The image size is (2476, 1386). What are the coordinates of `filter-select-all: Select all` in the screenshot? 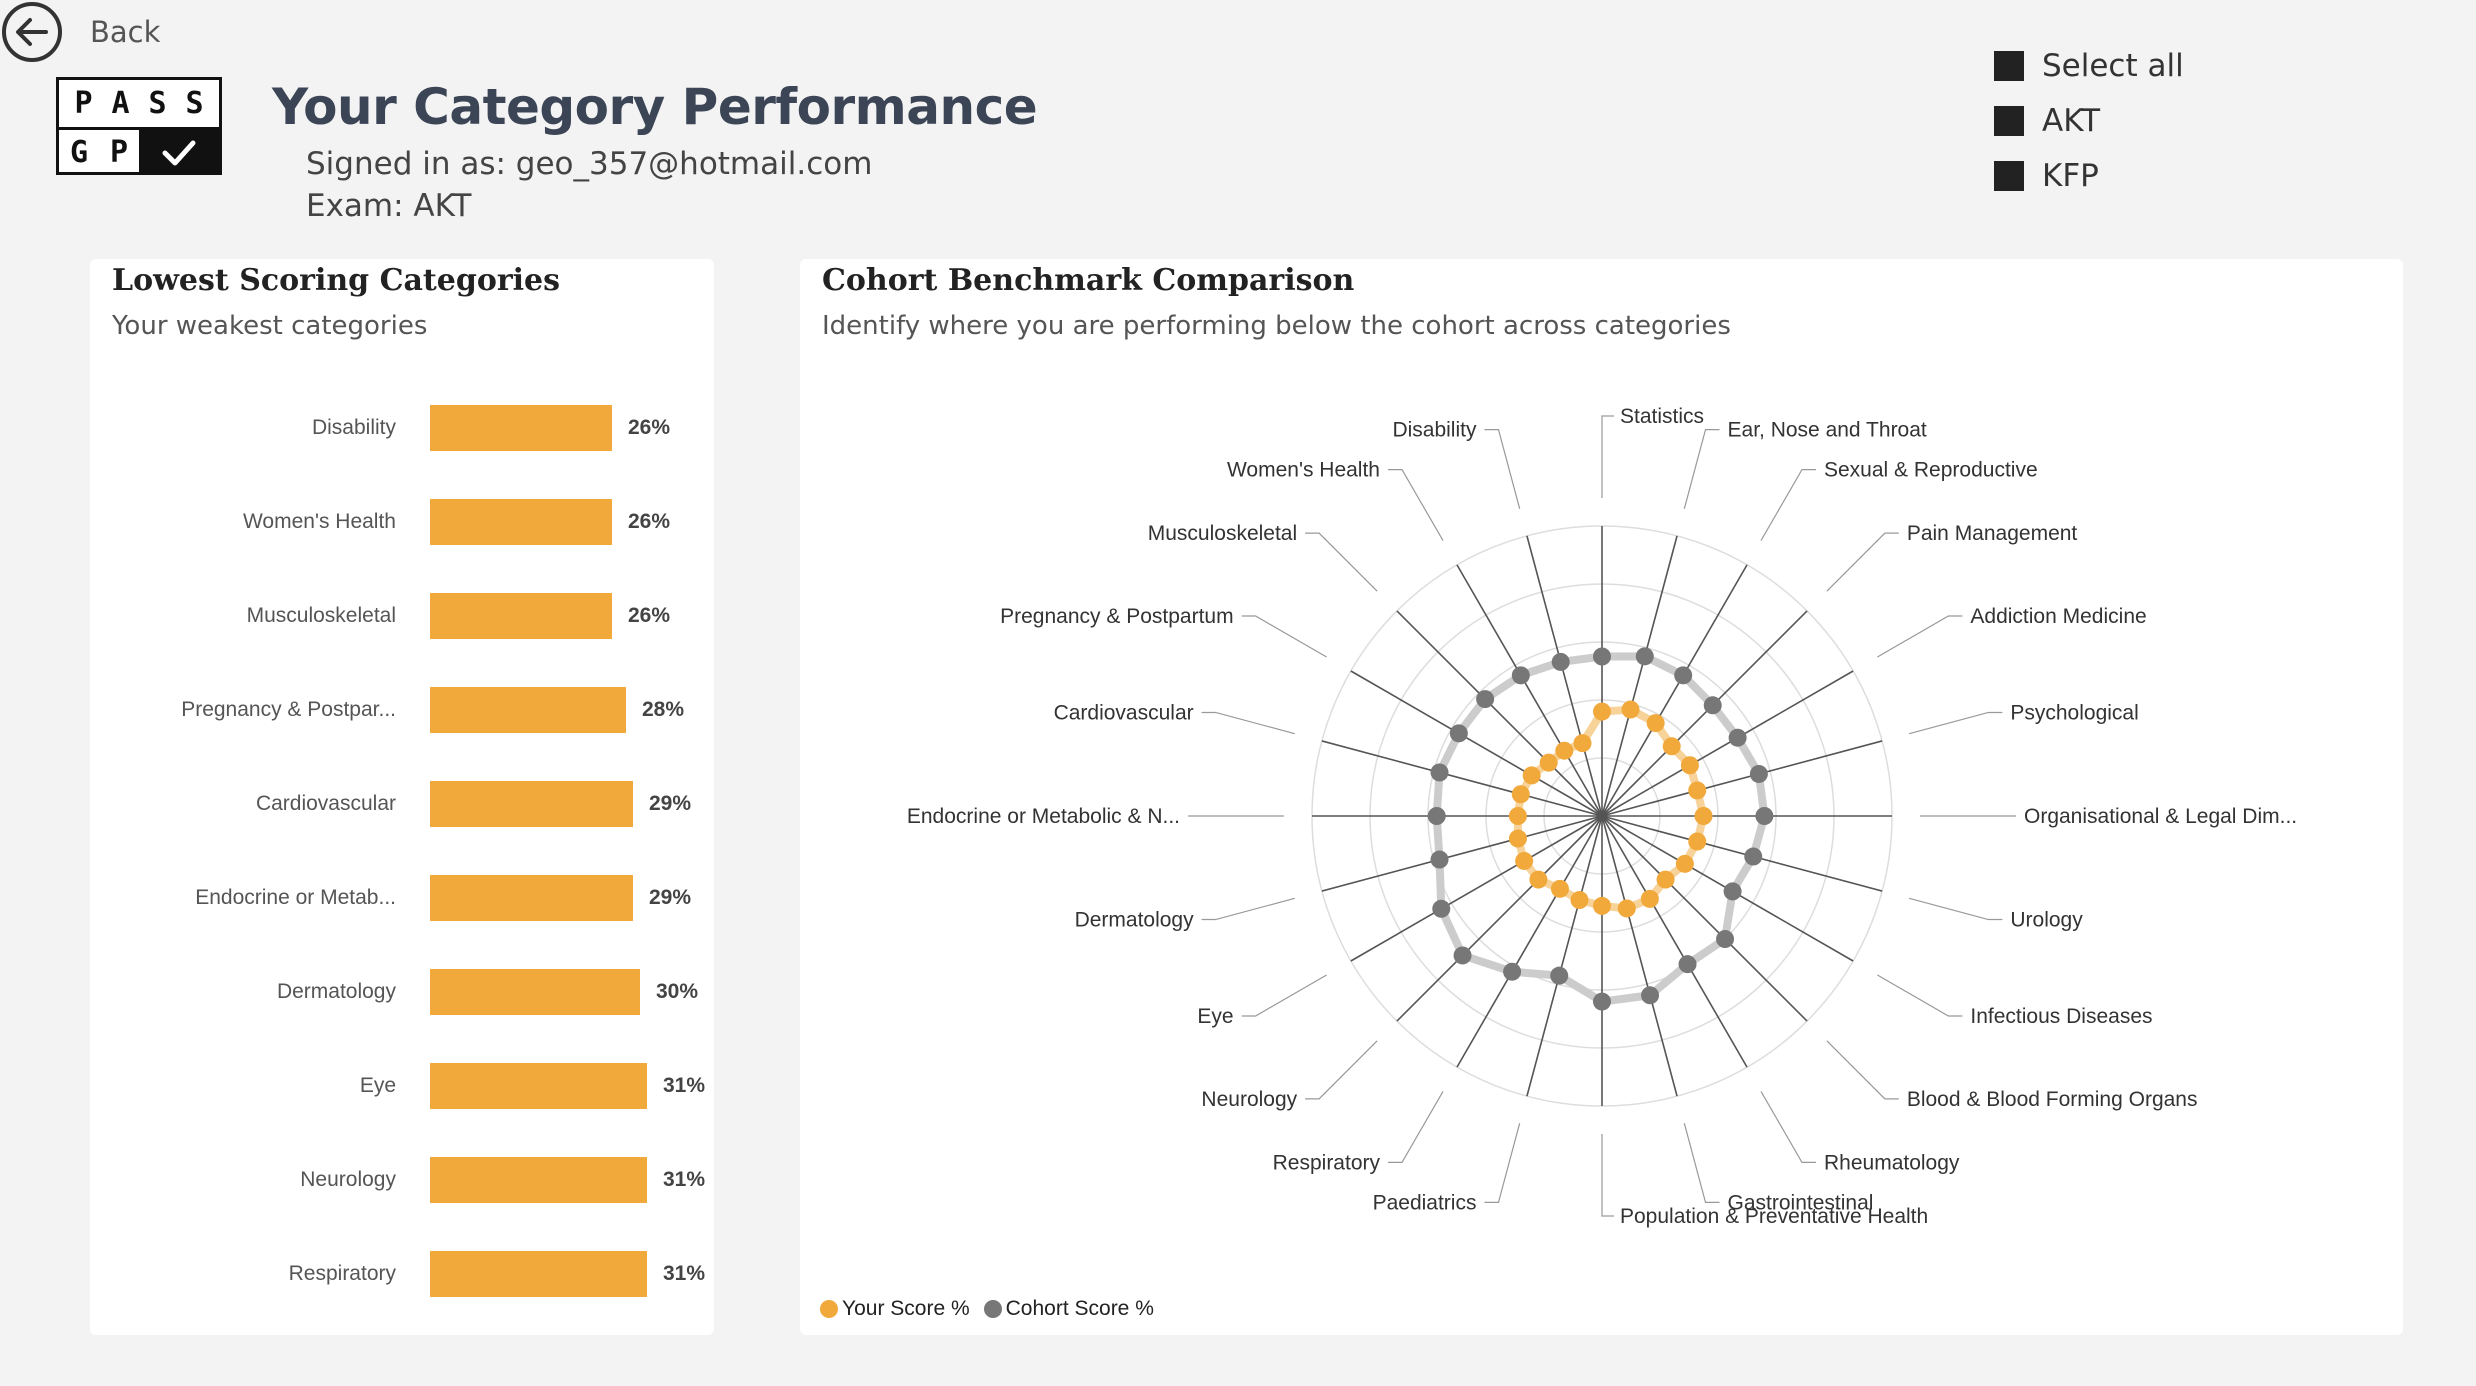 It's located at (2089, 65).